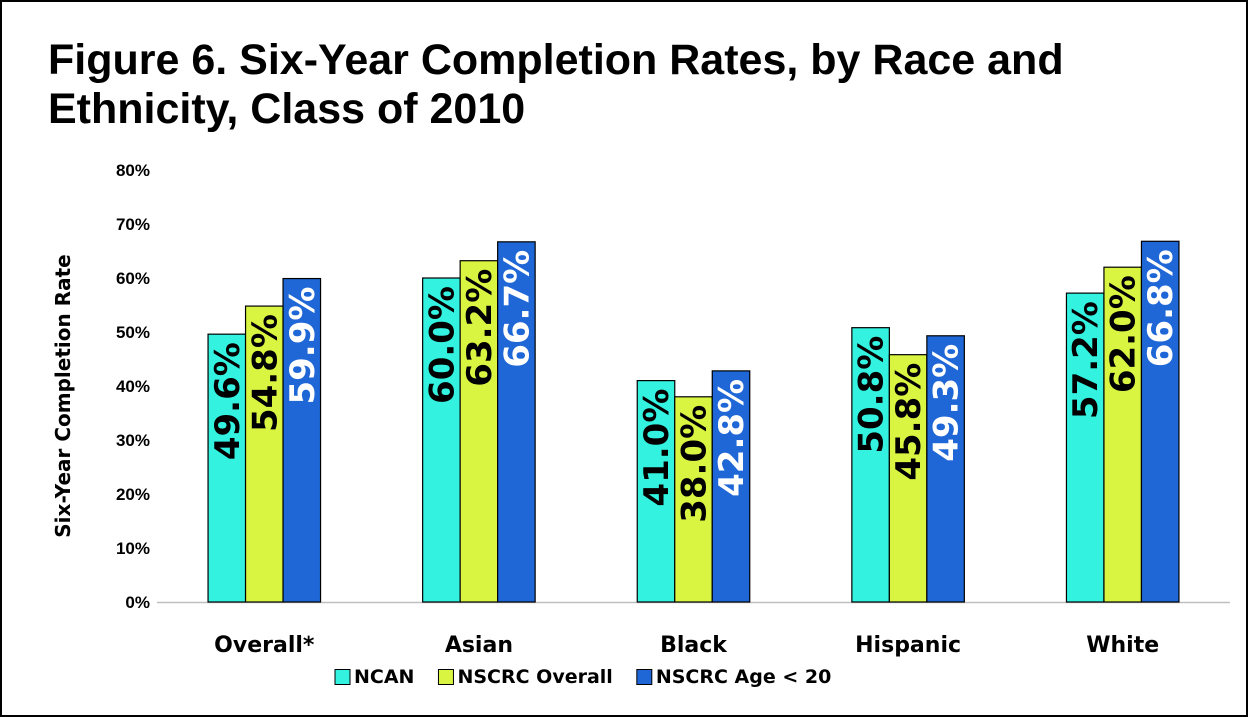 Image resolution: width=1248 pixels, height=717 pixels. I want to click on x-category-label: Black, so click(694, 645).